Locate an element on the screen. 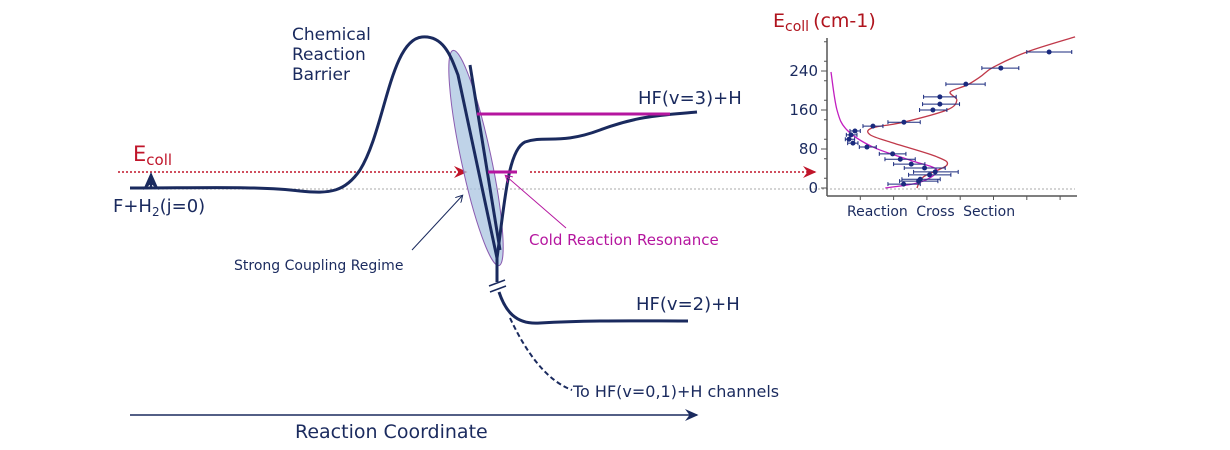  y-tick-label: 0 is located at coordinates (813, 188).